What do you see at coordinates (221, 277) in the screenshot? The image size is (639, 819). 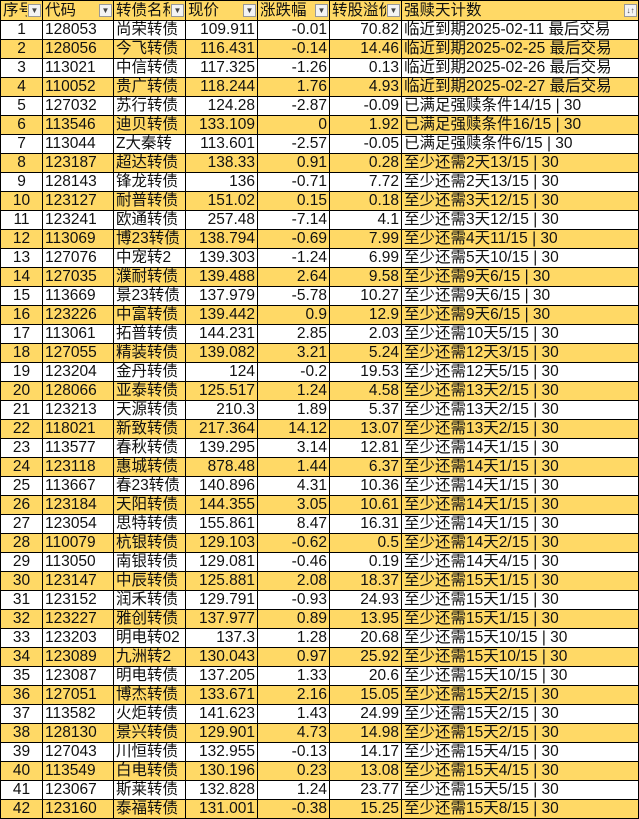 I see `cell-price: 139.488` at bounding box center [221, 277].